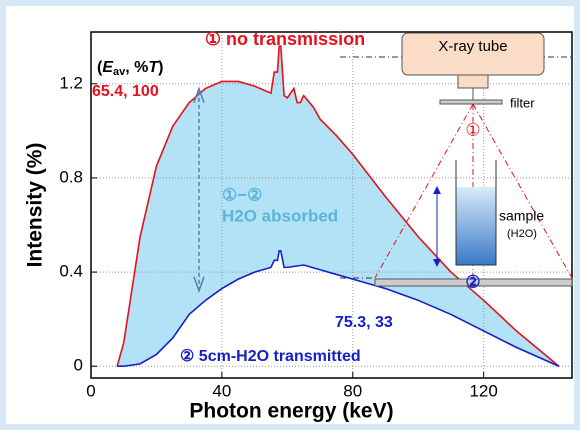  What do you see at coordinates (364, 322) in the screenshot?
I see `blue-point-label: 75.3, 33` at bounding box center [364, 322].